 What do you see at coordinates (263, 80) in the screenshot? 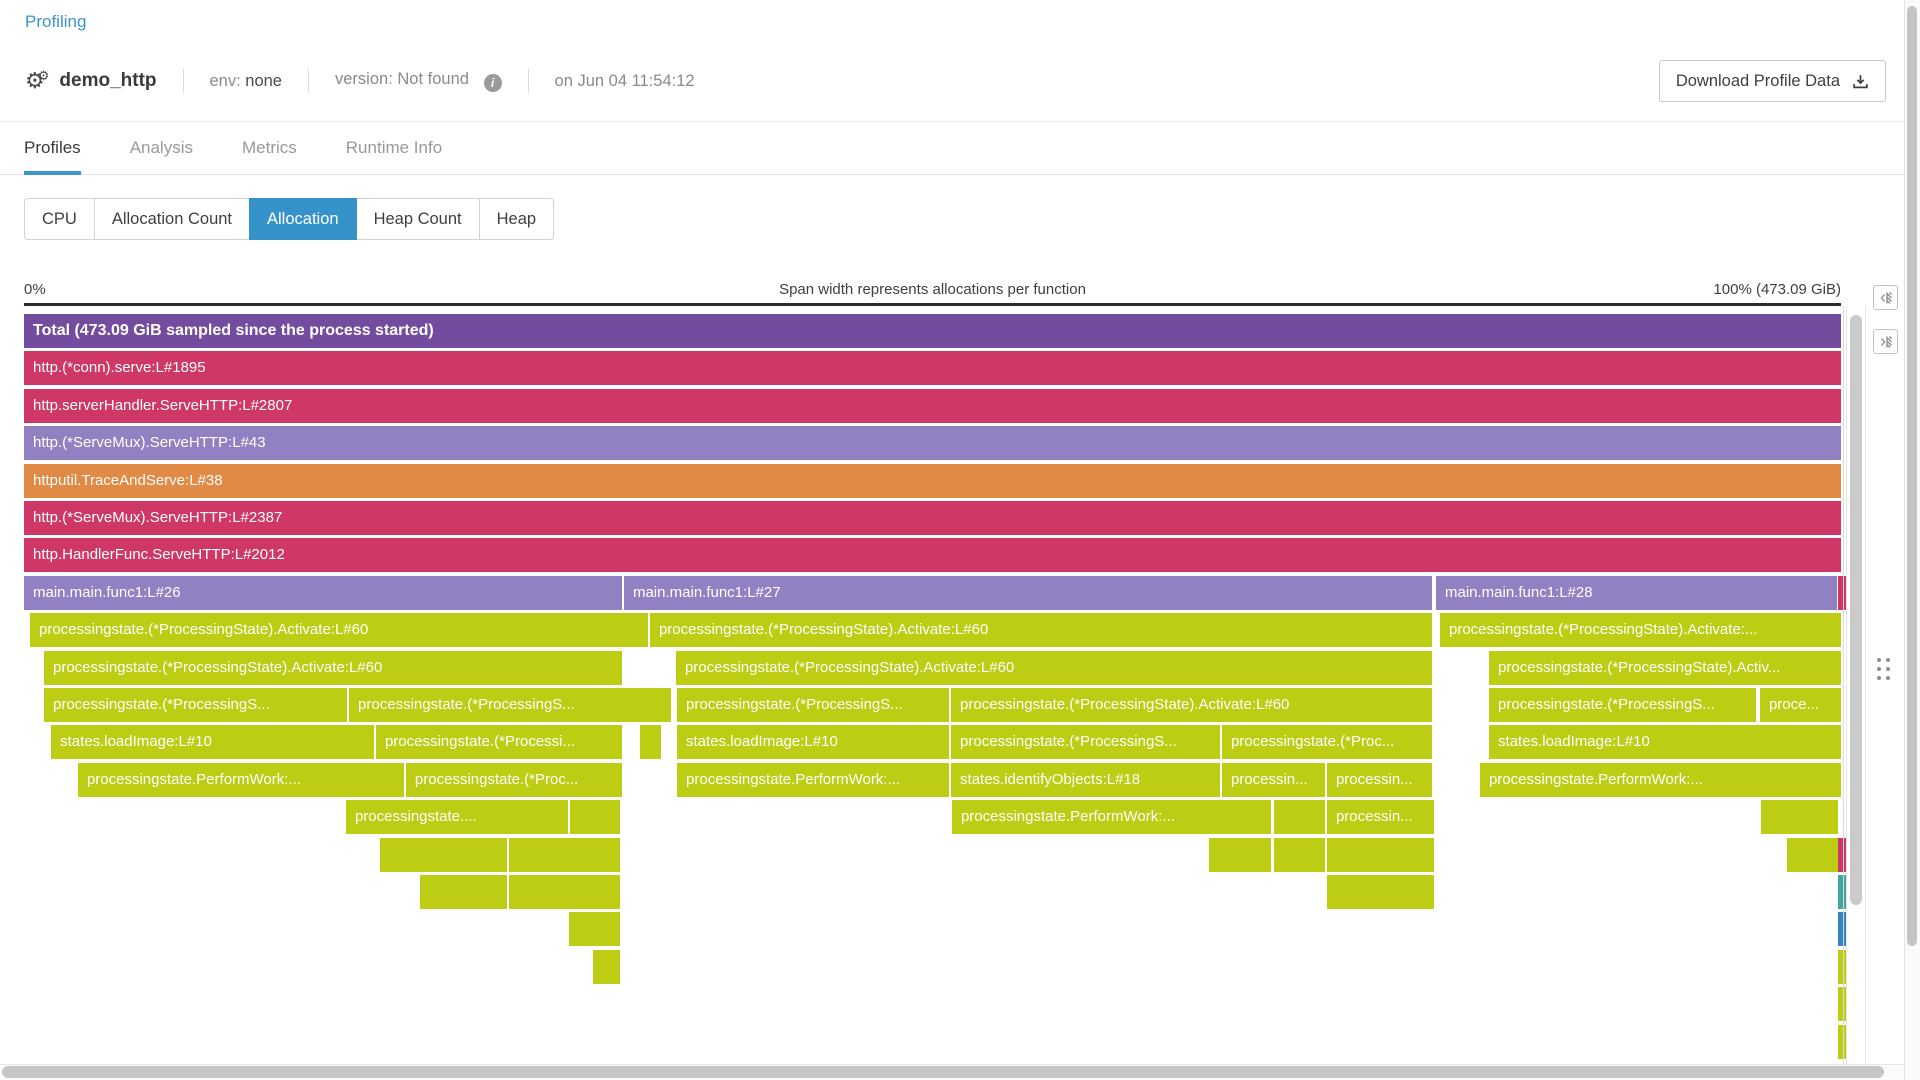
I see `env-value: none` at bounding box center [263, 80].